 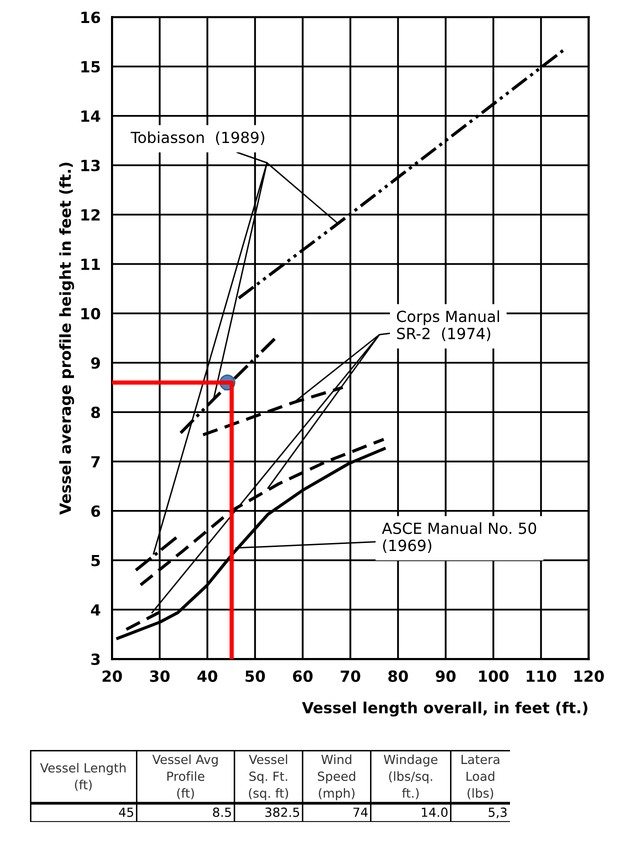 What do you see at coordinates (255, 676) in the screenshot?
I see `x-tick-label: 50` at bounding box center [255, 676].